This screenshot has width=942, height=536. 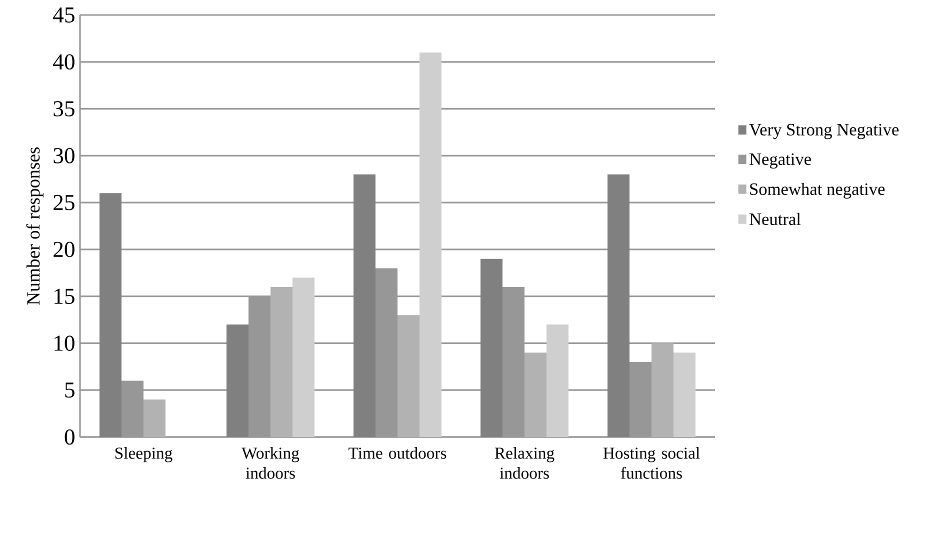 I want to click on x-tick-label: Relaxing indoors, so click(x=524, y=463).